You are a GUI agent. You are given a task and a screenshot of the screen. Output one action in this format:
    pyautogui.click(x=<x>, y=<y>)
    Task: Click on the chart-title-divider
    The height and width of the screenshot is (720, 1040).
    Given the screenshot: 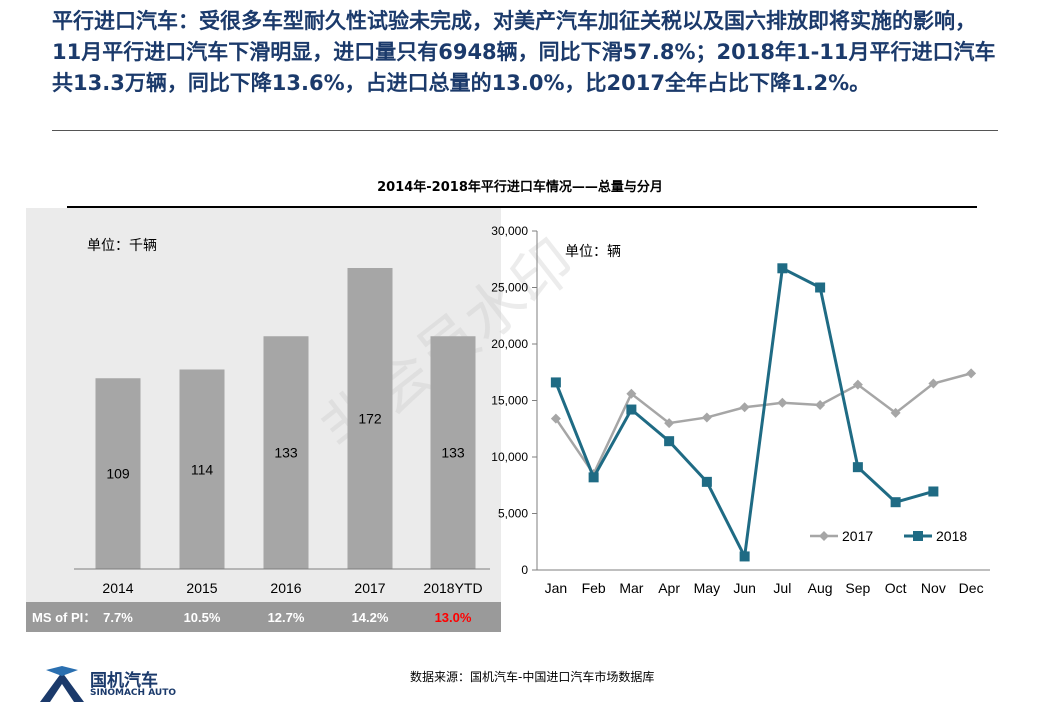 What is the action you would take?
    pyautogui.click(x=522, y=207)
    